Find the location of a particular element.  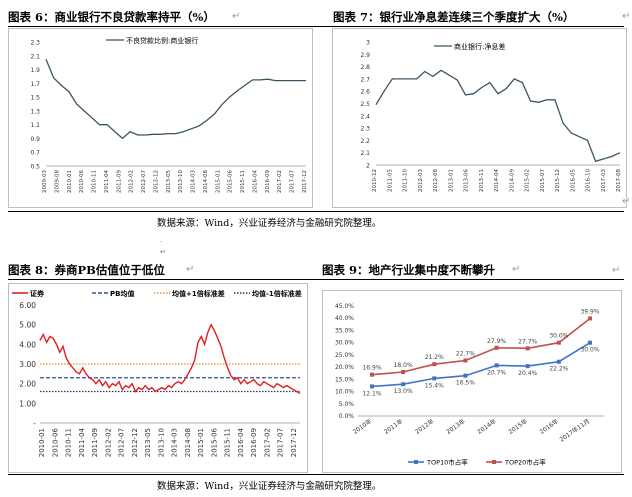

x-tick-label: 2014年 is located at coordinates (487, 426).